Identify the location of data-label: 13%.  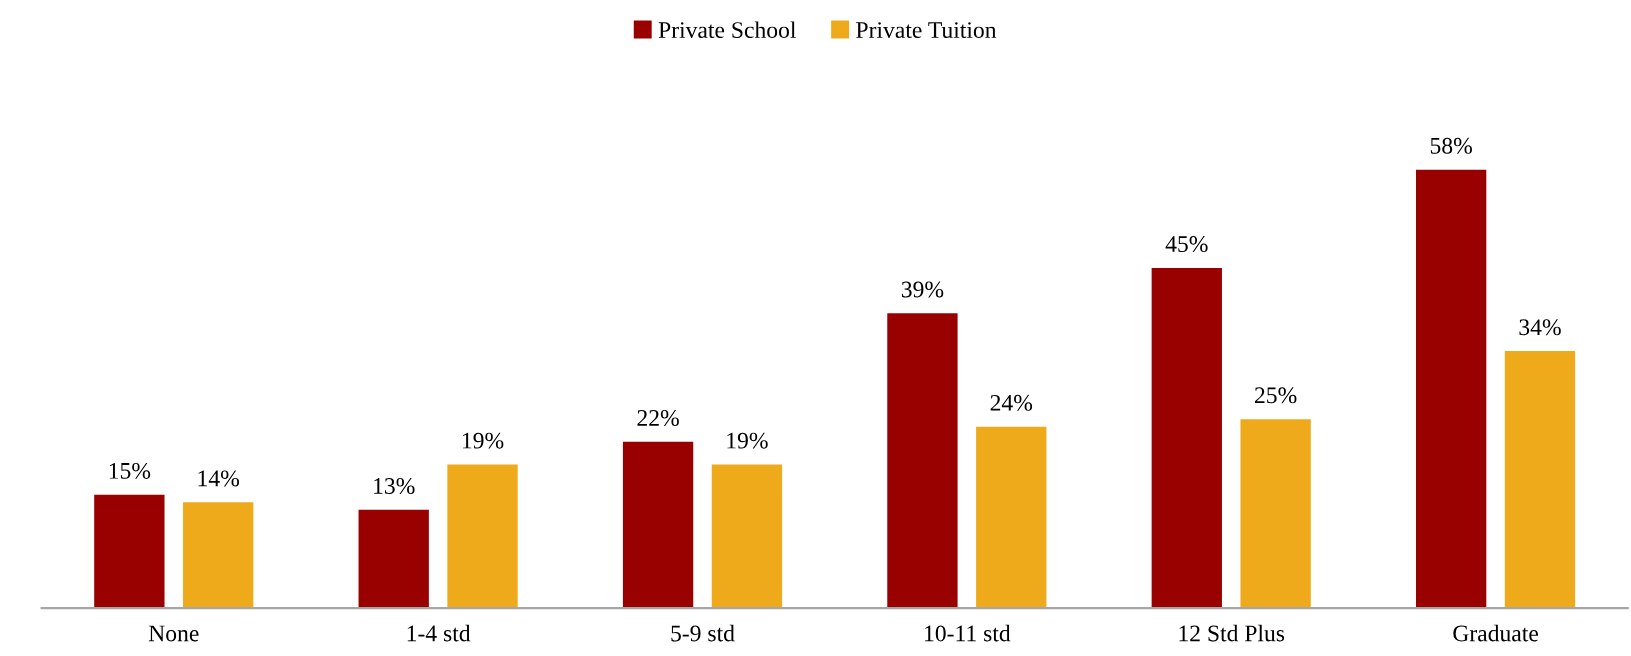
(394, 486).